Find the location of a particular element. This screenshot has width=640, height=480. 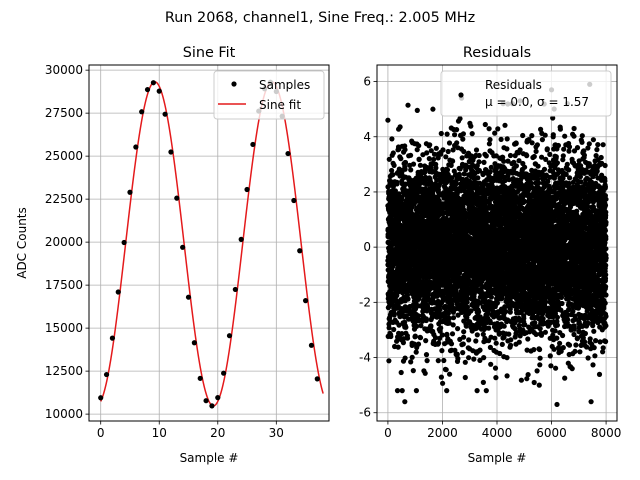

residuals-xtick-label: 8000 is located at coordinates (606, 433).